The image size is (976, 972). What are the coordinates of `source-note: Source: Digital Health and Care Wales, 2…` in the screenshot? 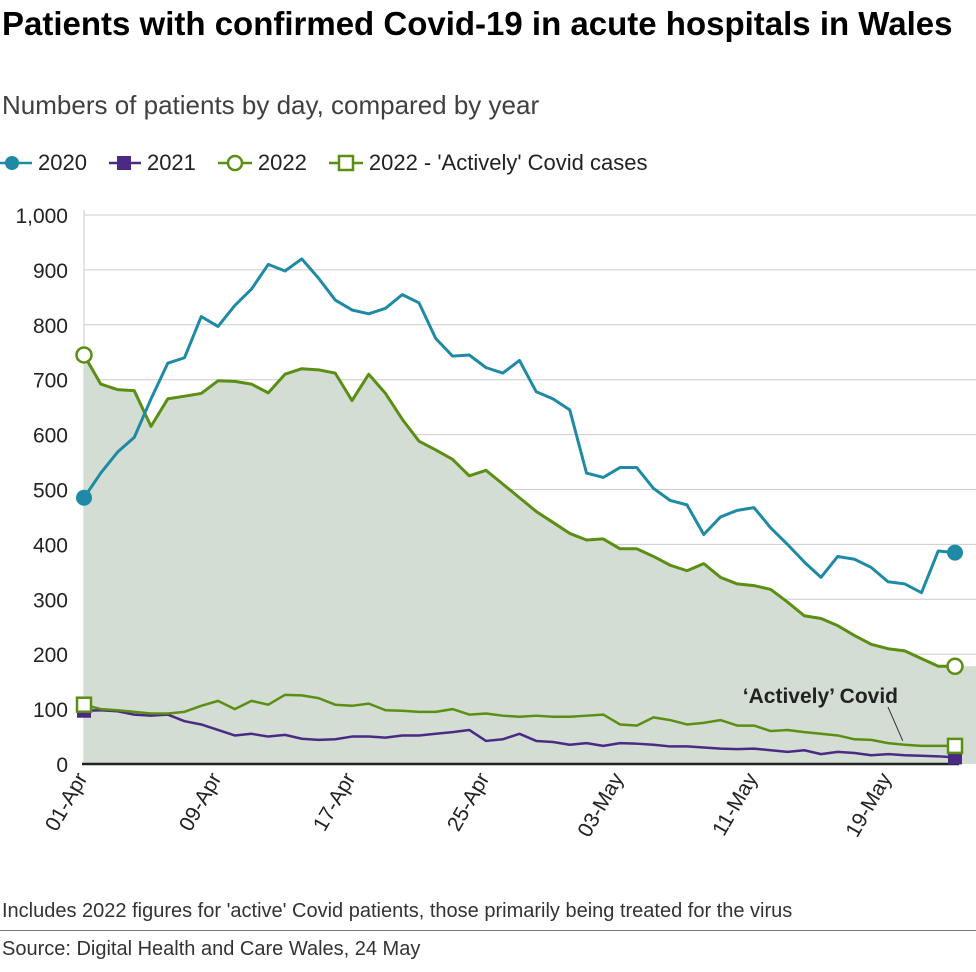 It's located at (211, 949).